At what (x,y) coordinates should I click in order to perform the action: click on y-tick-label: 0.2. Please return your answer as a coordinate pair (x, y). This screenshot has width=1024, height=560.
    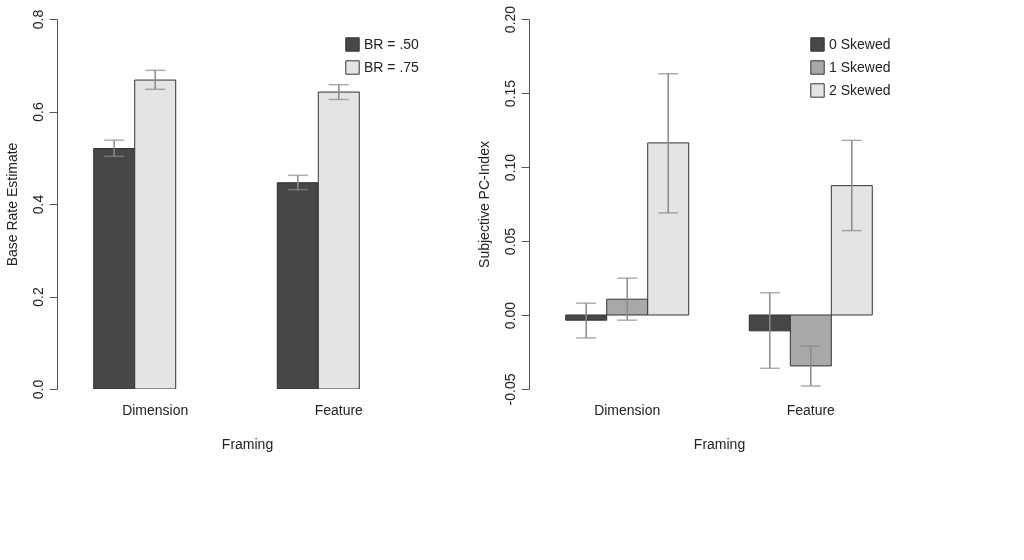
    Looking at the image, I should click on (37, 297).